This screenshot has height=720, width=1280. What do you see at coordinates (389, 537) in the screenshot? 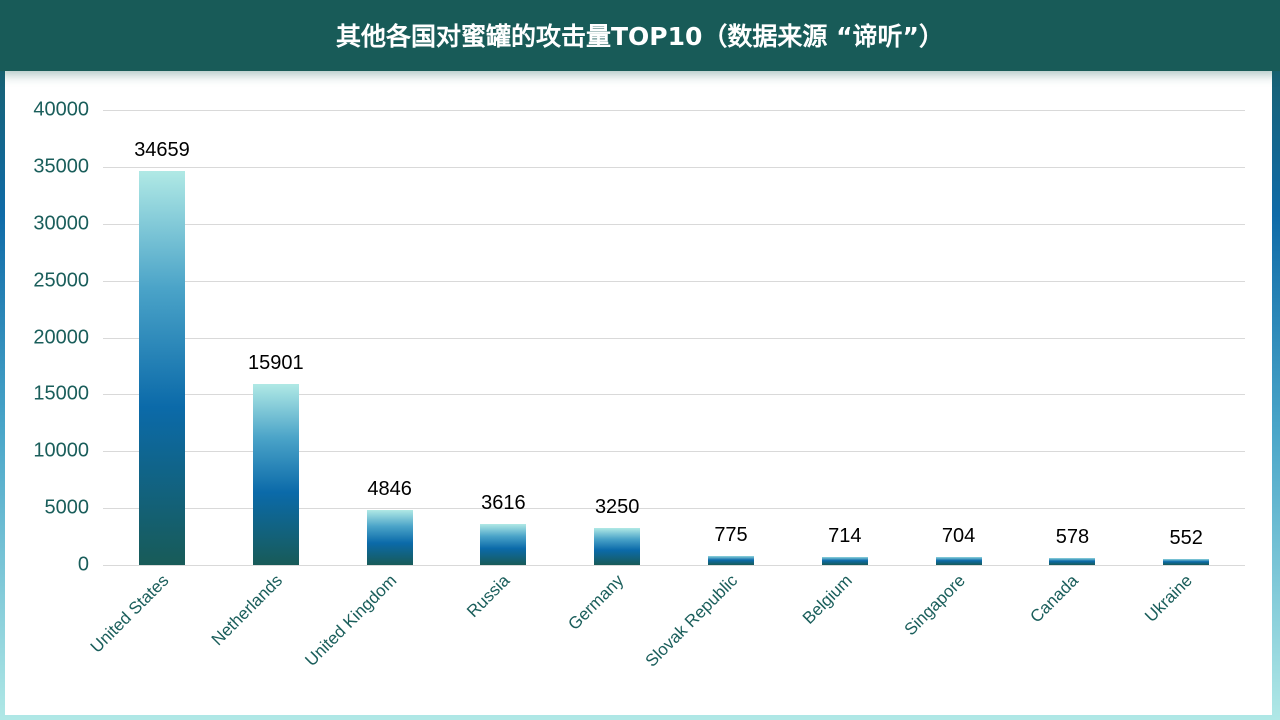
I see `bar-united-kingdom` at bounding box center [389, 537].